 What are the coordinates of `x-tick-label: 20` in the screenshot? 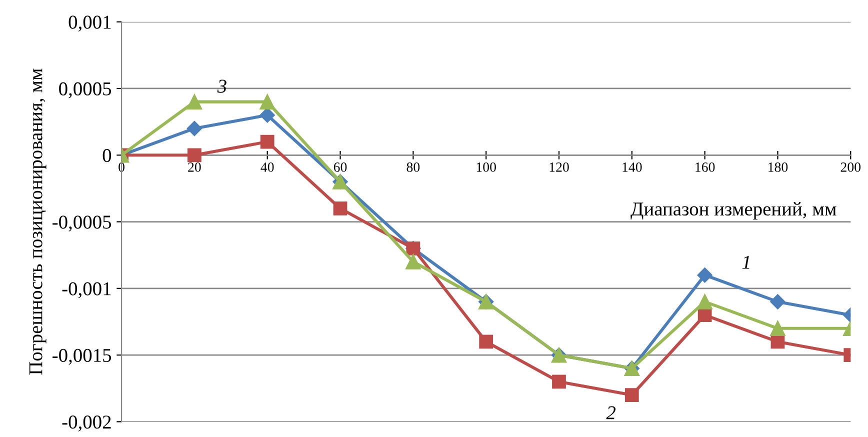 It's located at (194, 167).